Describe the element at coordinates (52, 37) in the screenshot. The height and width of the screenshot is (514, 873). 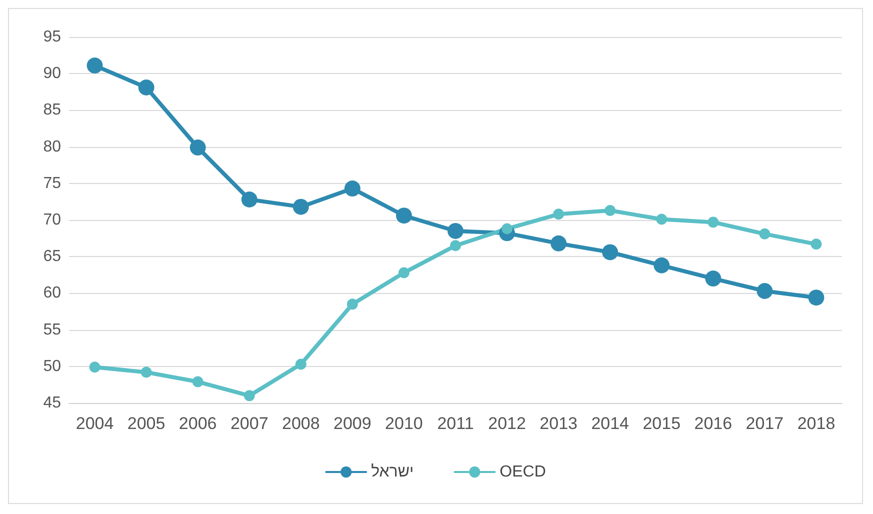
I see `y-tick-label: 95` at that location.